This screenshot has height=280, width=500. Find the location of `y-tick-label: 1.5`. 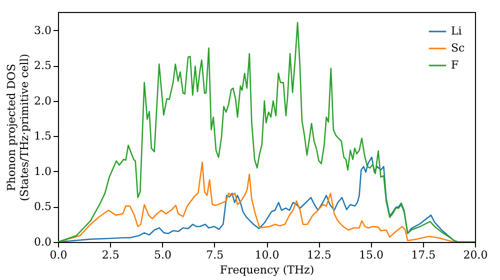

y-tick-label: 1.5 is located at coordinates (43, 136).